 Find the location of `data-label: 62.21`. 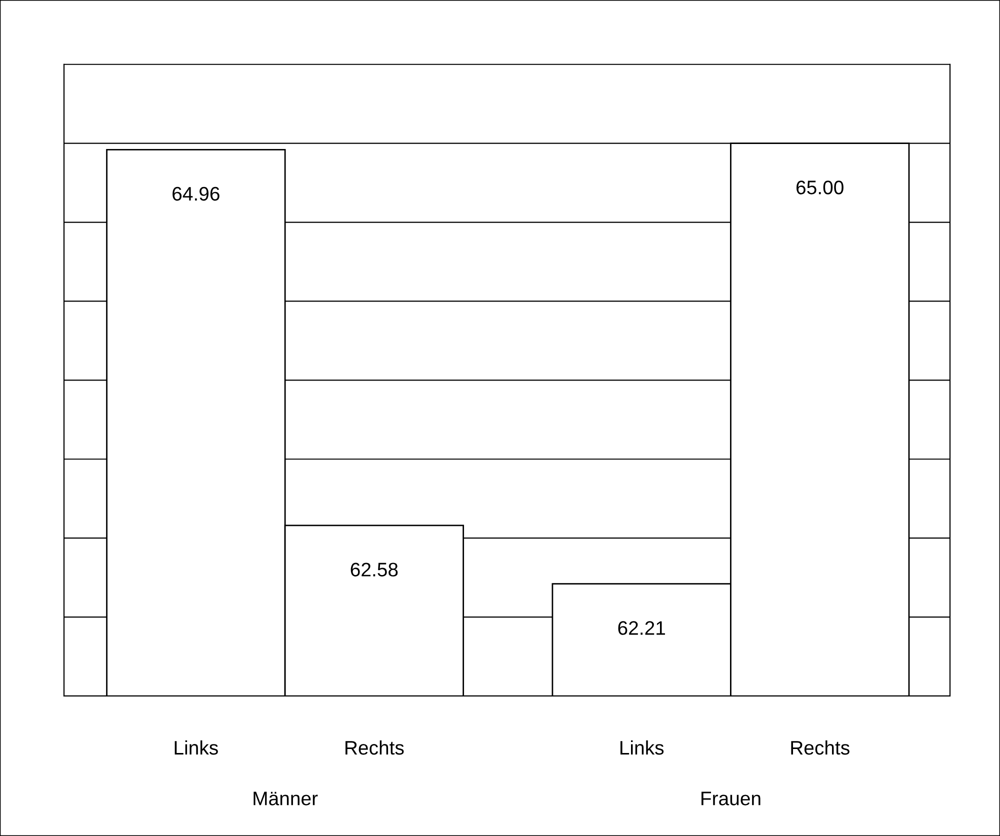

data-label: 62.21 is located at coordinates (641, 628).